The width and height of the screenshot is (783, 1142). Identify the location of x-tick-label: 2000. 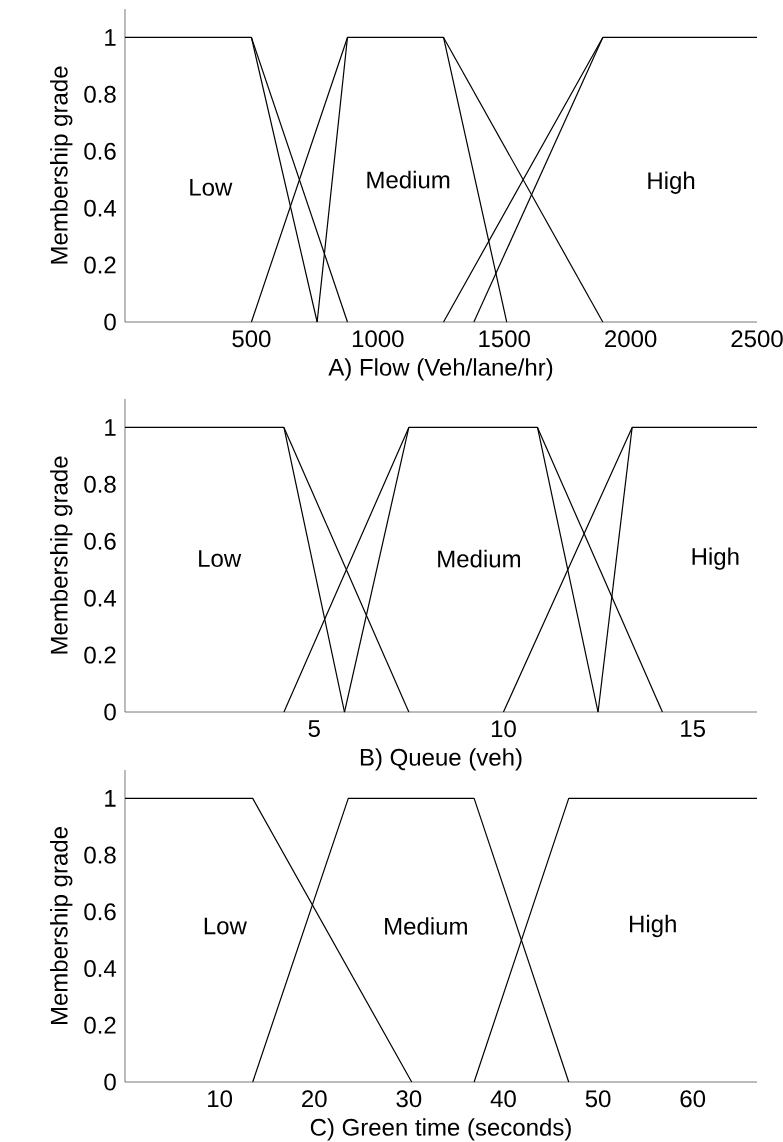
(631, 339).